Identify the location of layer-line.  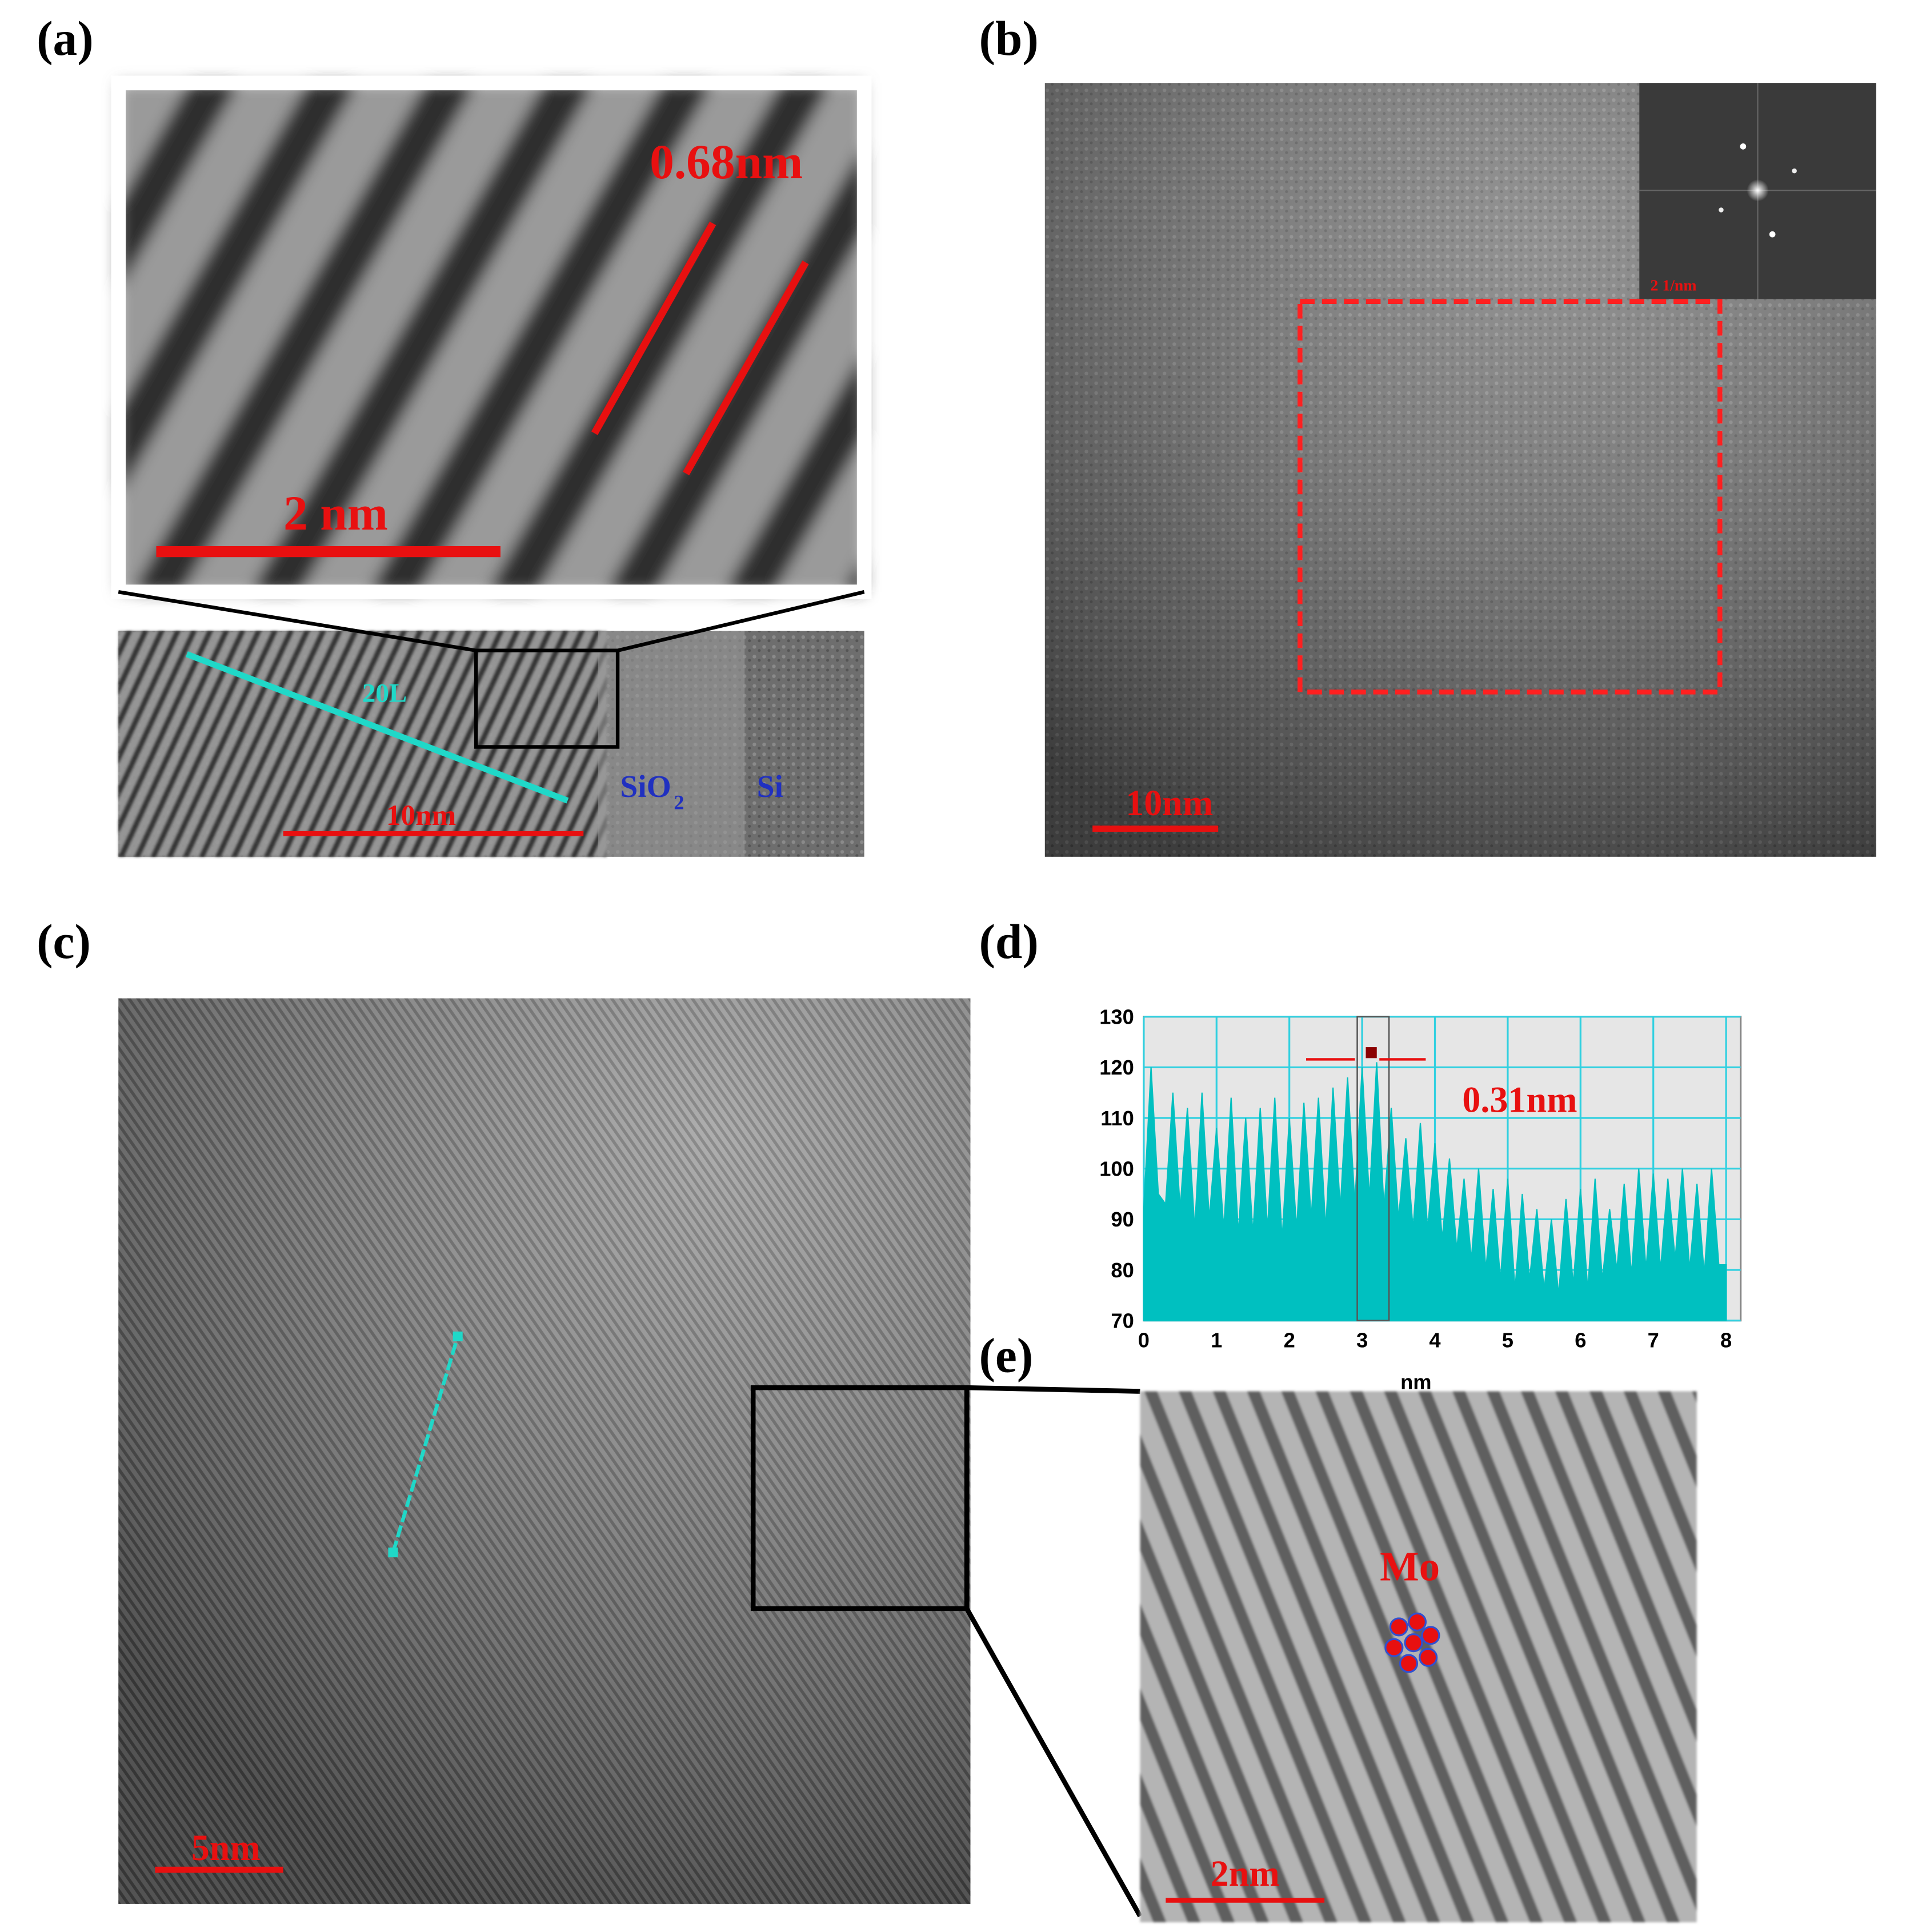
(377, 727).